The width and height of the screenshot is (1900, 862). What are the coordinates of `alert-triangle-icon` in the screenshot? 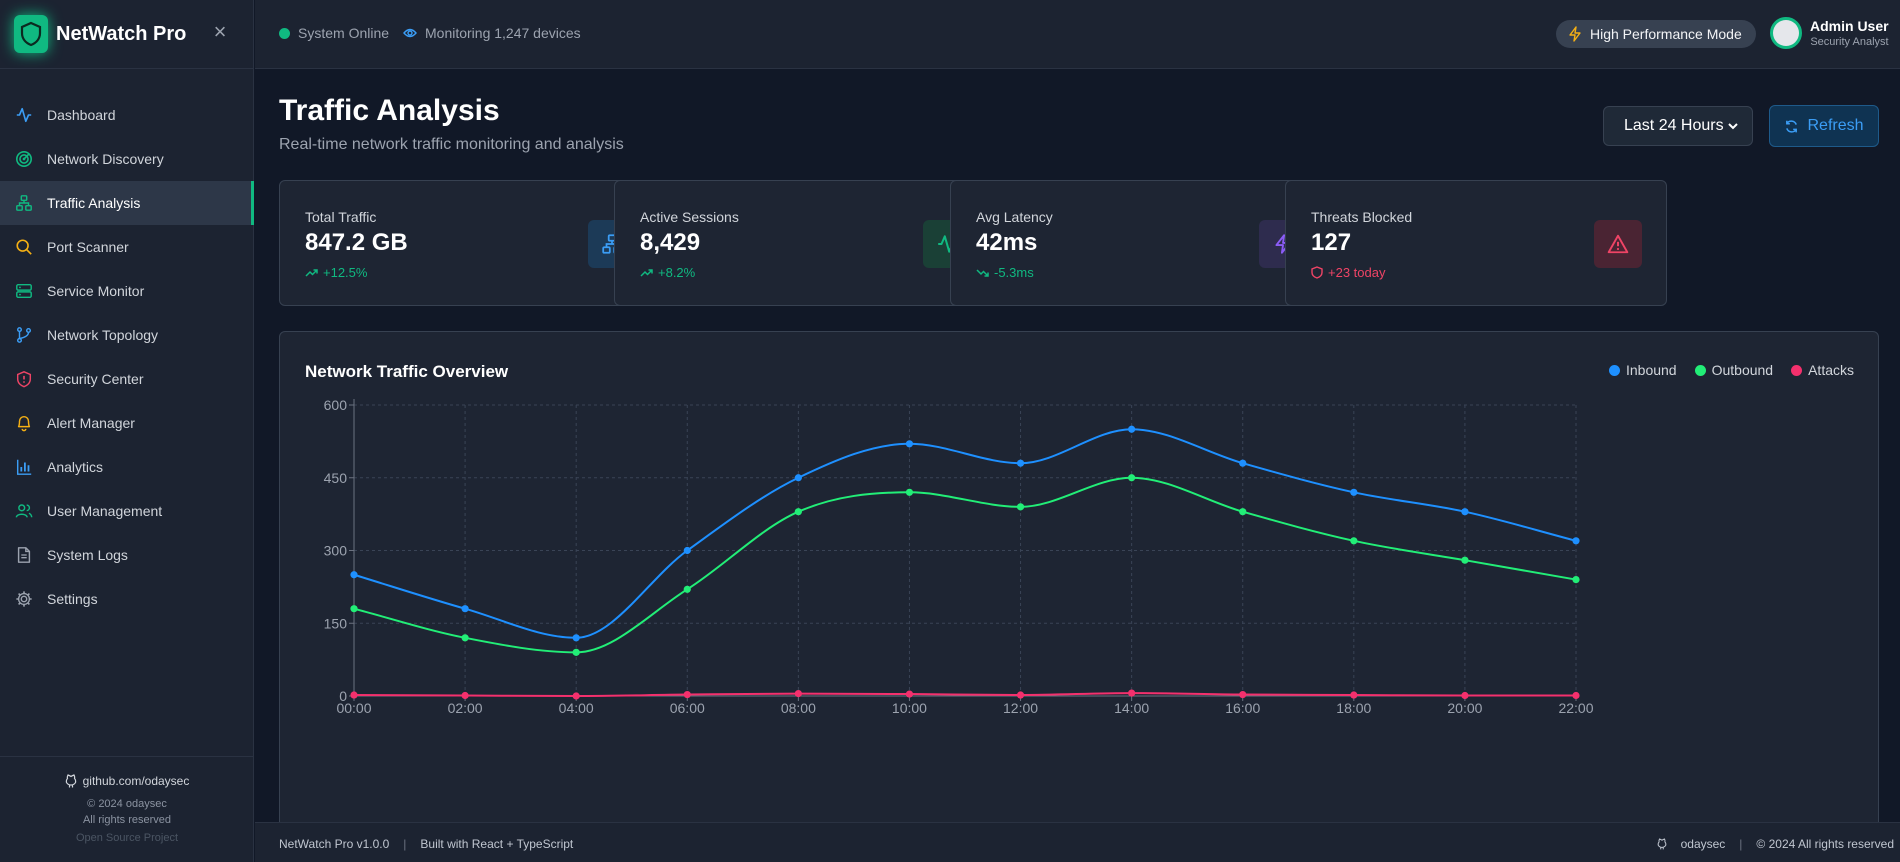 It's located at (1618, 244).